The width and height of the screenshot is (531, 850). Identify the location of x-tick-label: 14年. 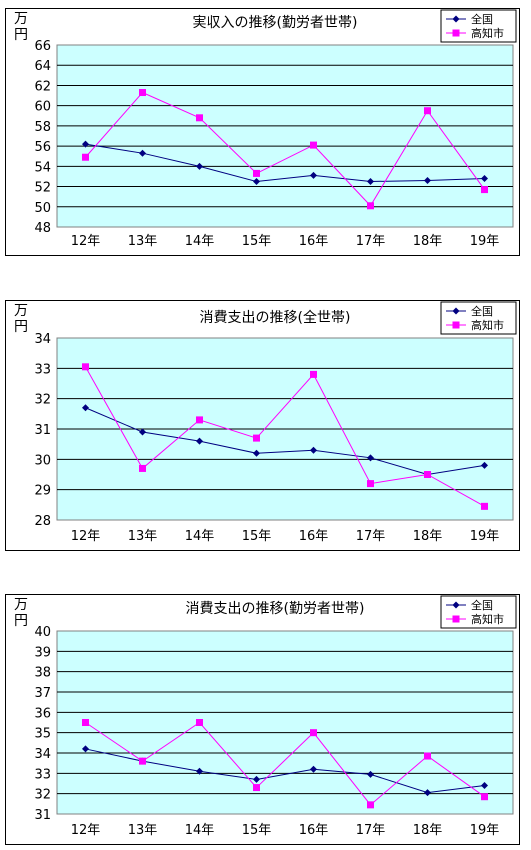
(200, 830).